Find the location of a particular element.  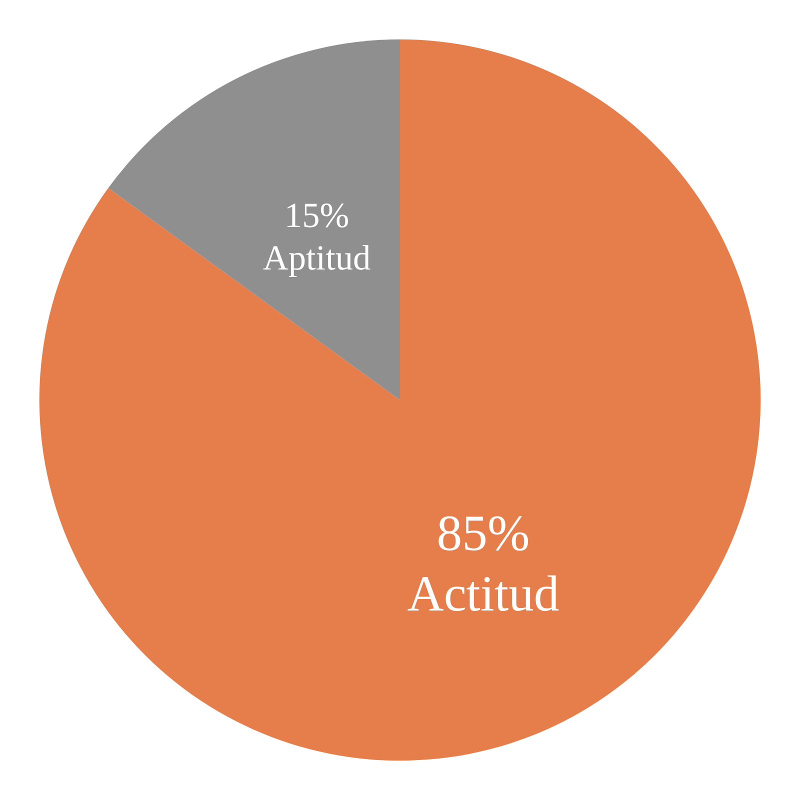

data-label: 85% is located at coordinates (483, 532).